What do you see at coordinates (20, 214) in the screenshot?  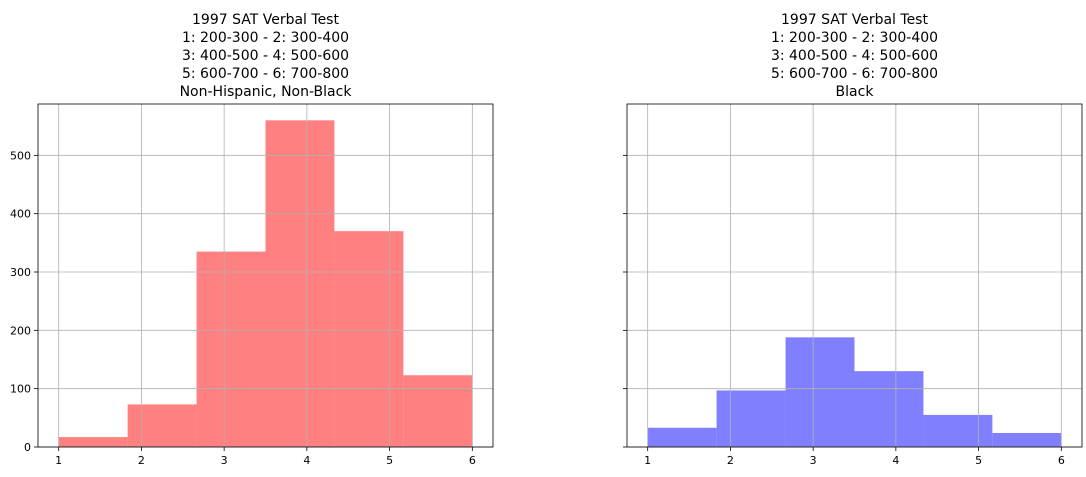 I see `y-tick-label: 400` at bounding box center [20, 214].